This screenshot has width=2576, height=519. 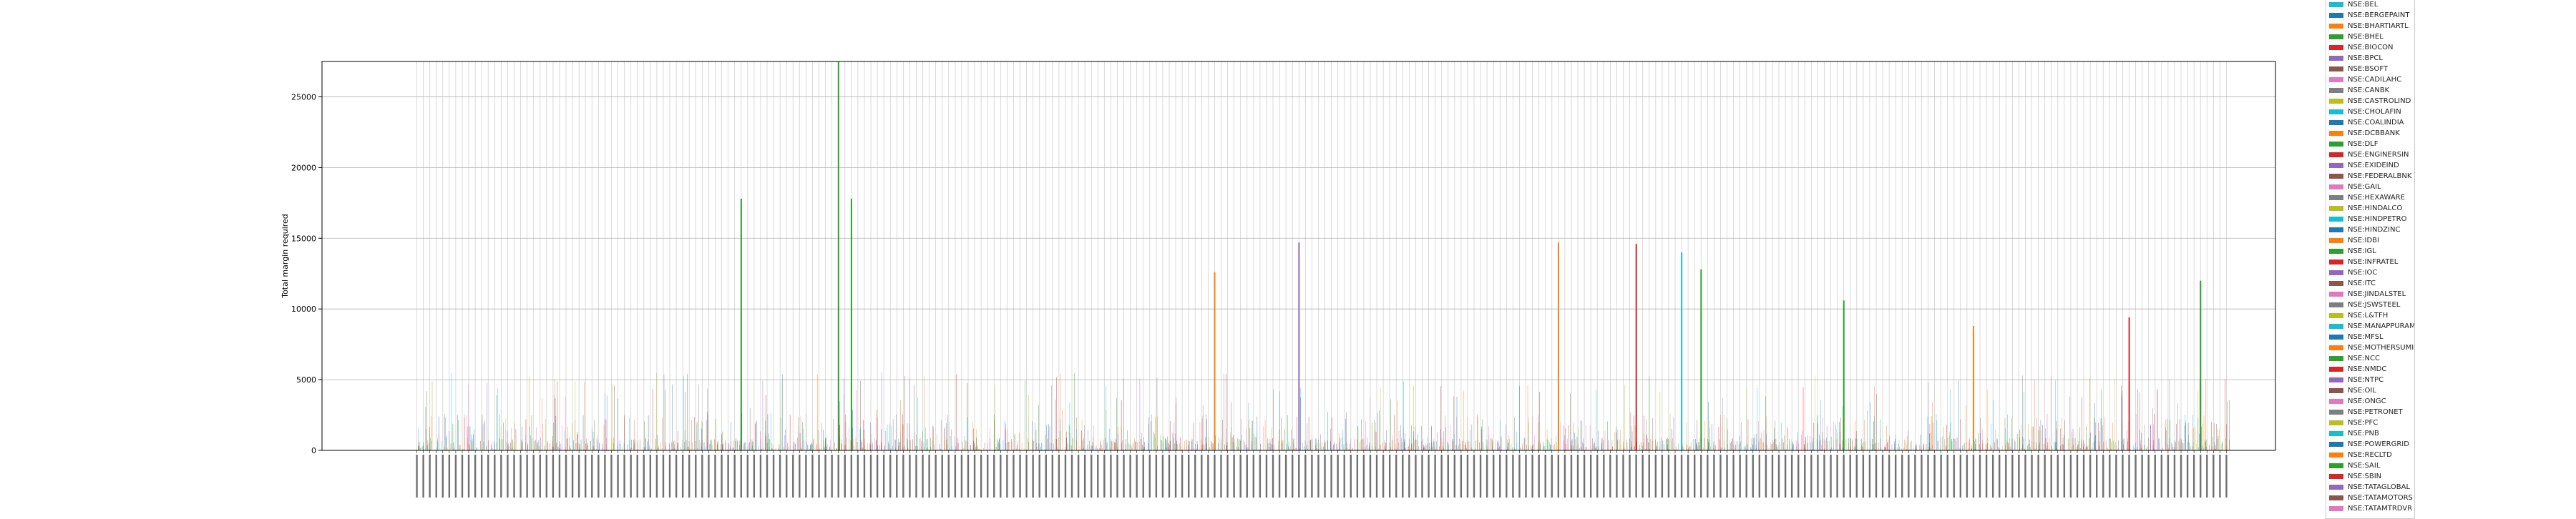 I want to click on legend-item: NSE:IGL, so click(x=2370, y=251).